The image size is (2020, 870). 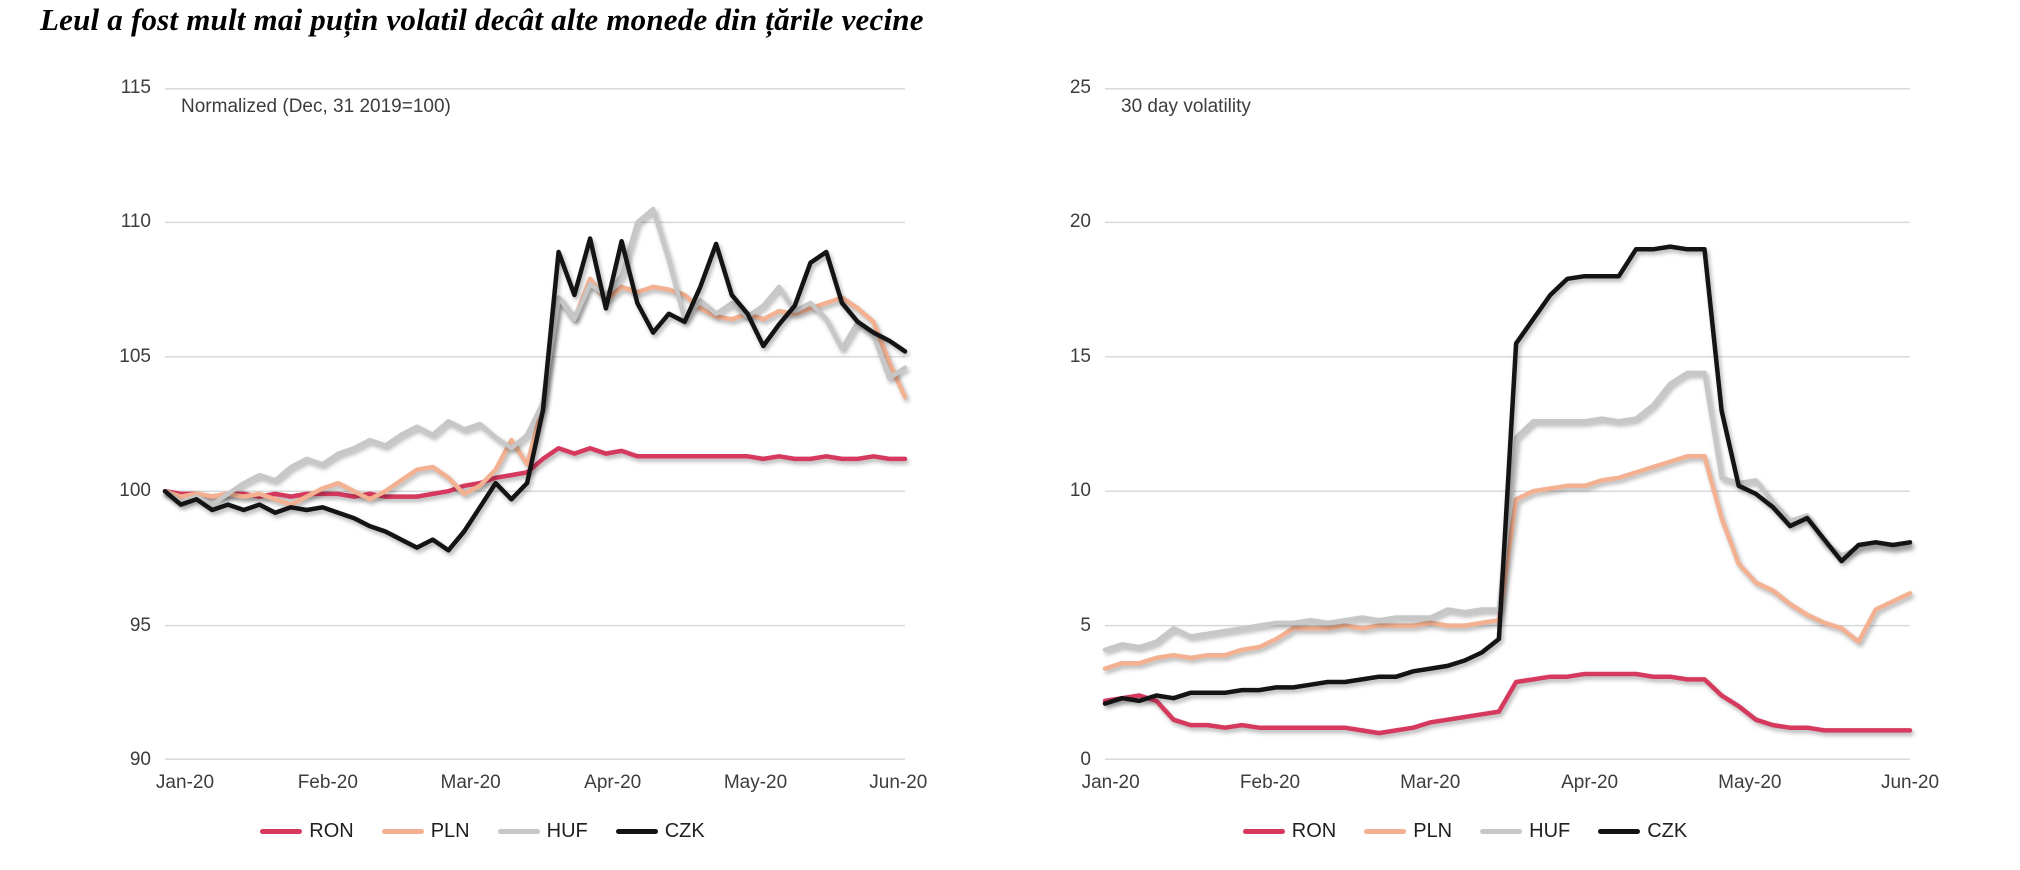 What do you see at coordinates (1062, 423) in the screenshot?
I see `y-axis-labels: 25 20 15 10 5 0` at bounding box center [1062, 423].